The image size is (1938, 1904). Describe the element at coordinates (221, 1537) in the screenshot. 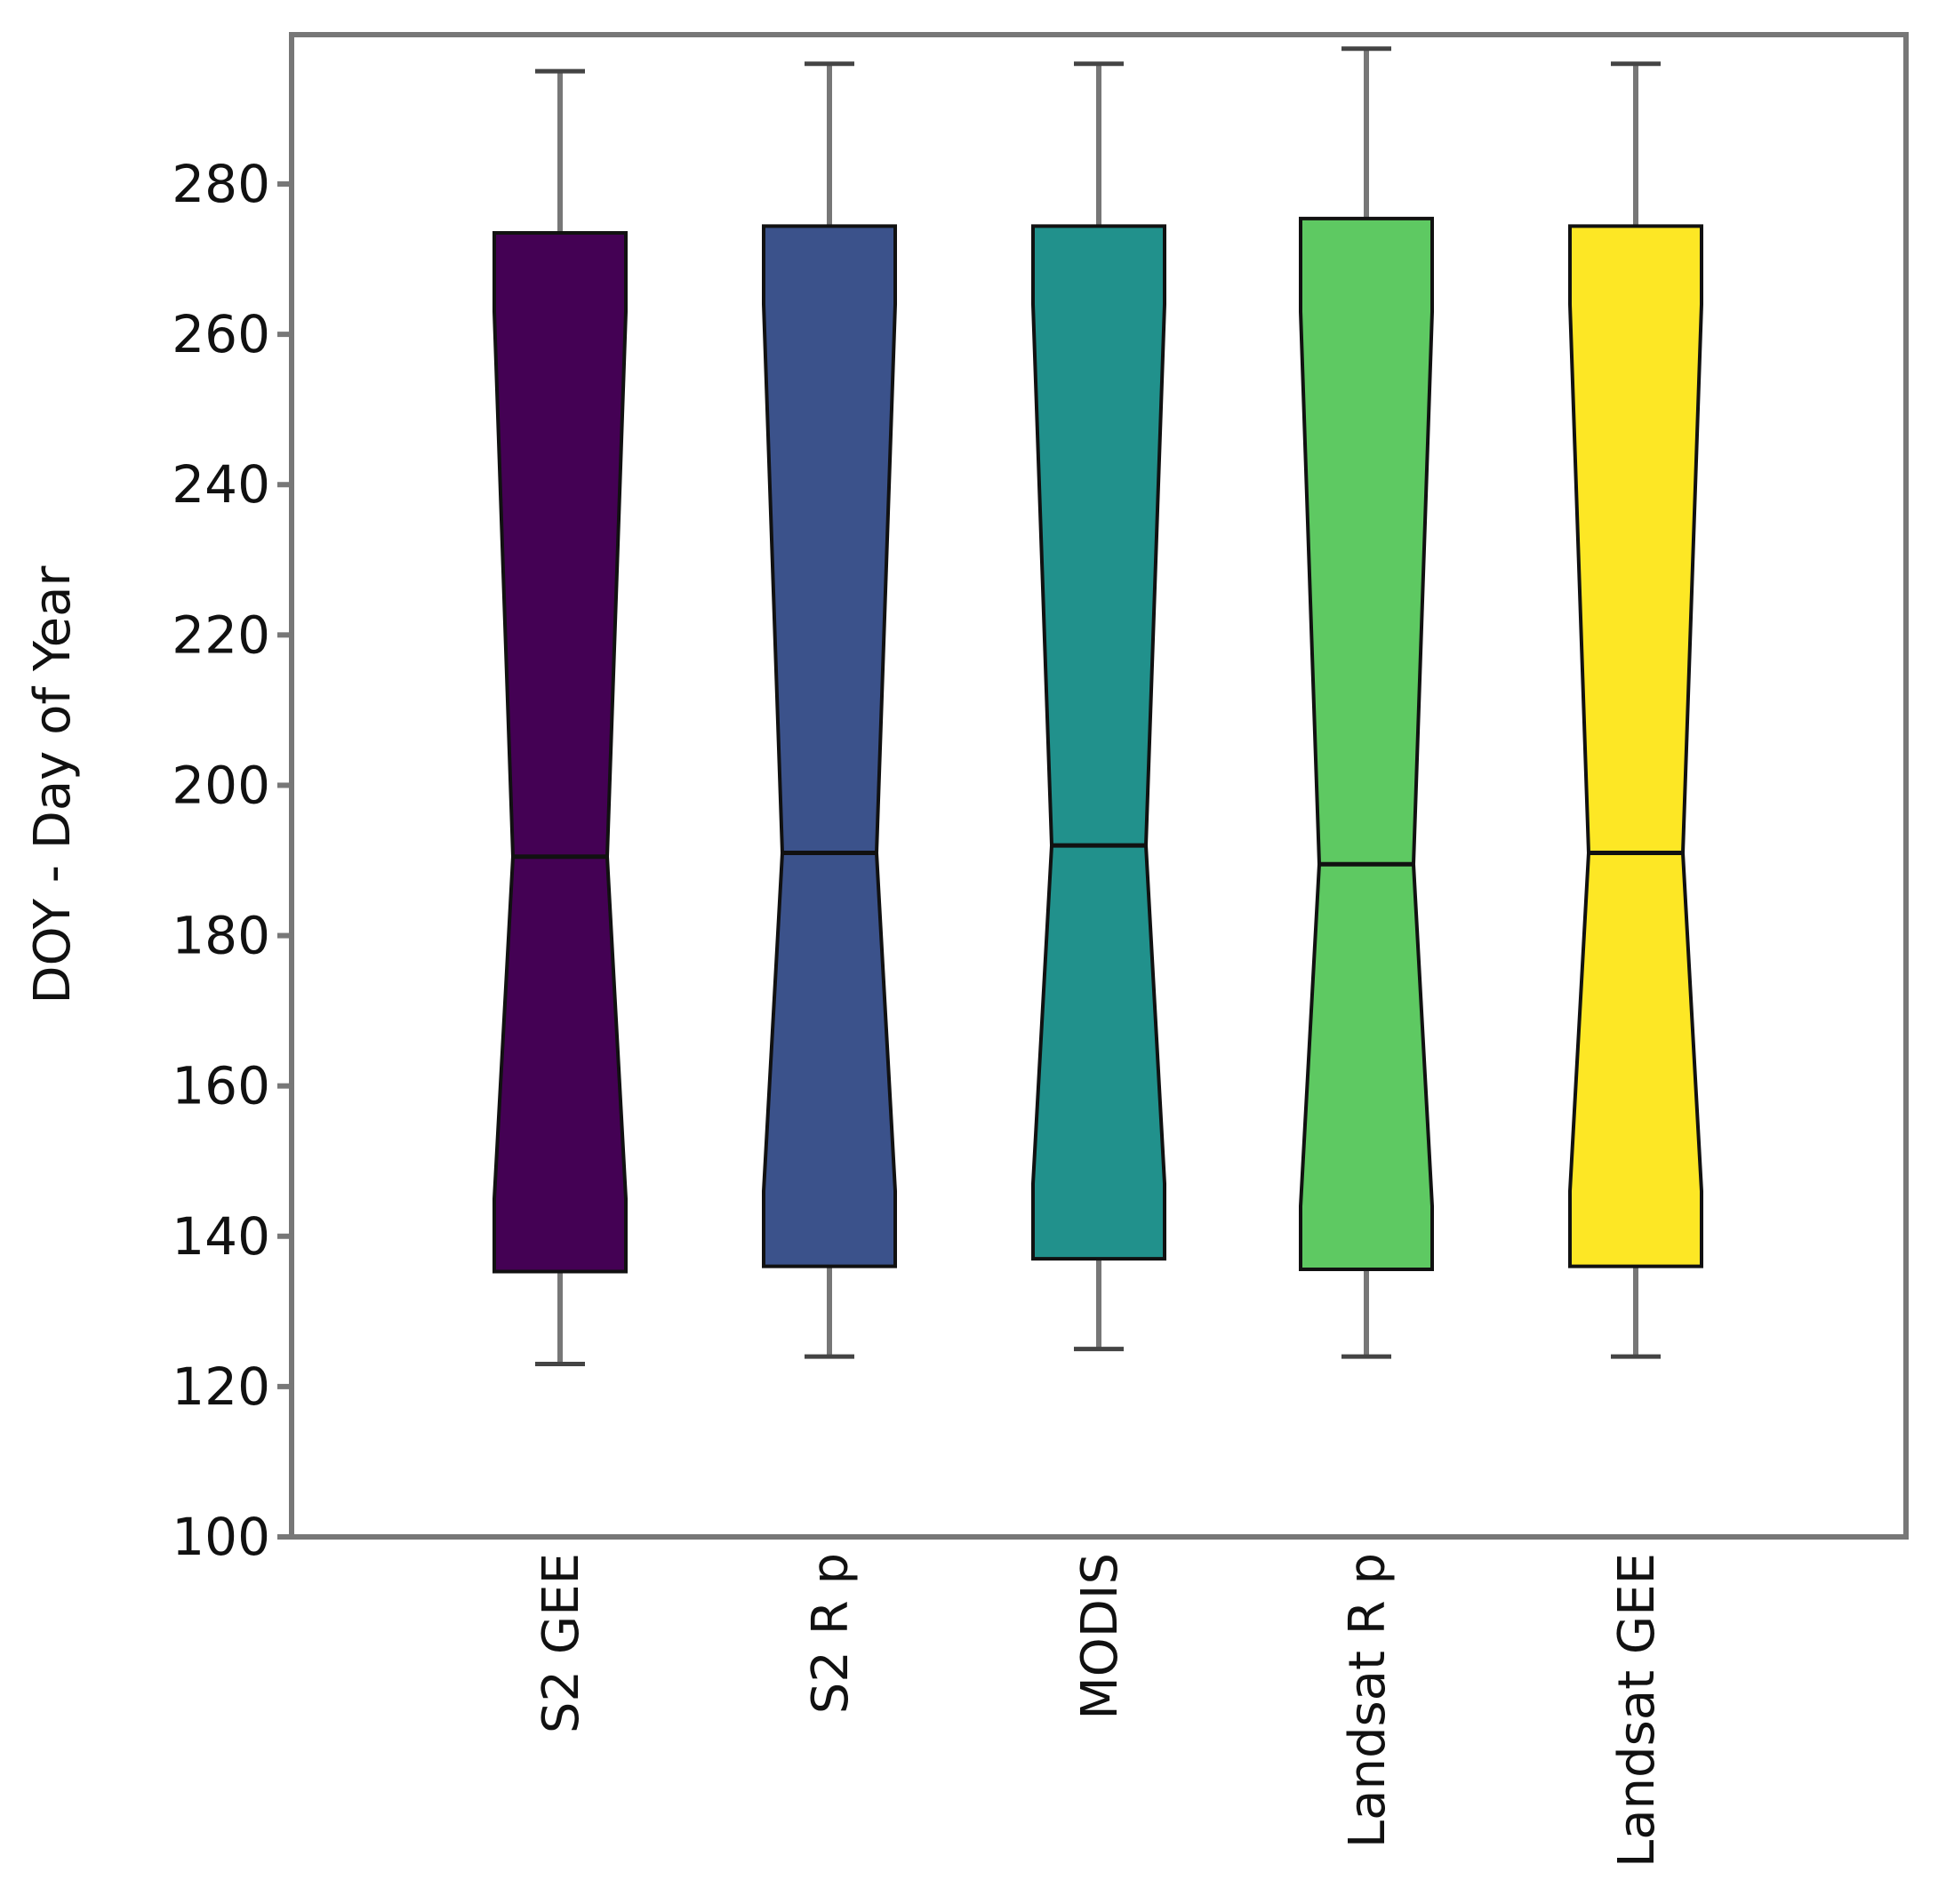

I see `y-tick-label: 100` at that location.